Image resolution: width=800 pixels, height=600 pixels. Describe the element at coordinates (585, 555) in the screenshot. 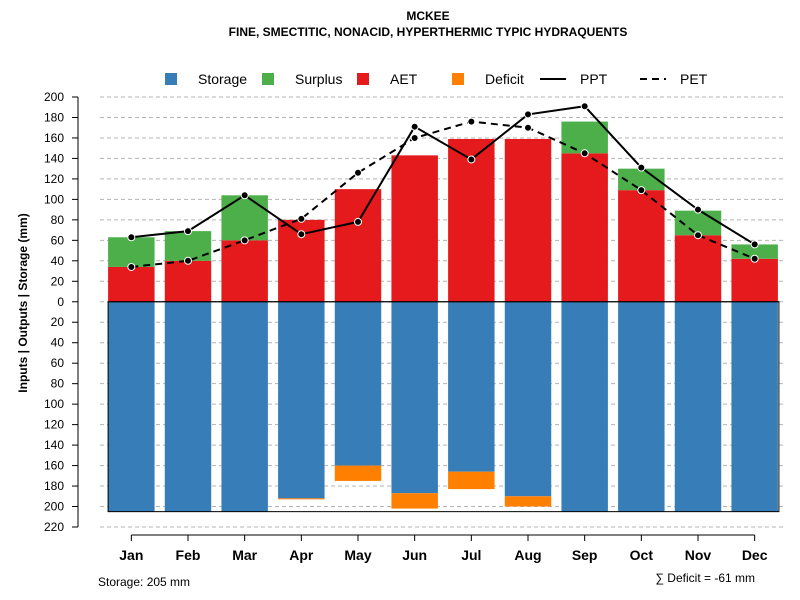

I see `x-tick-label-sep: Sep` at that location.